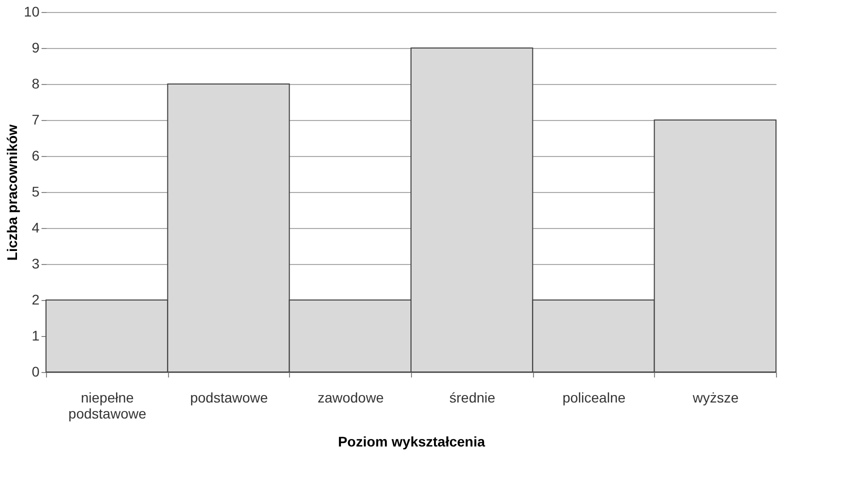 The image size is (841, 489). I want to click on y-tick-label: 4, so click(36, 228).